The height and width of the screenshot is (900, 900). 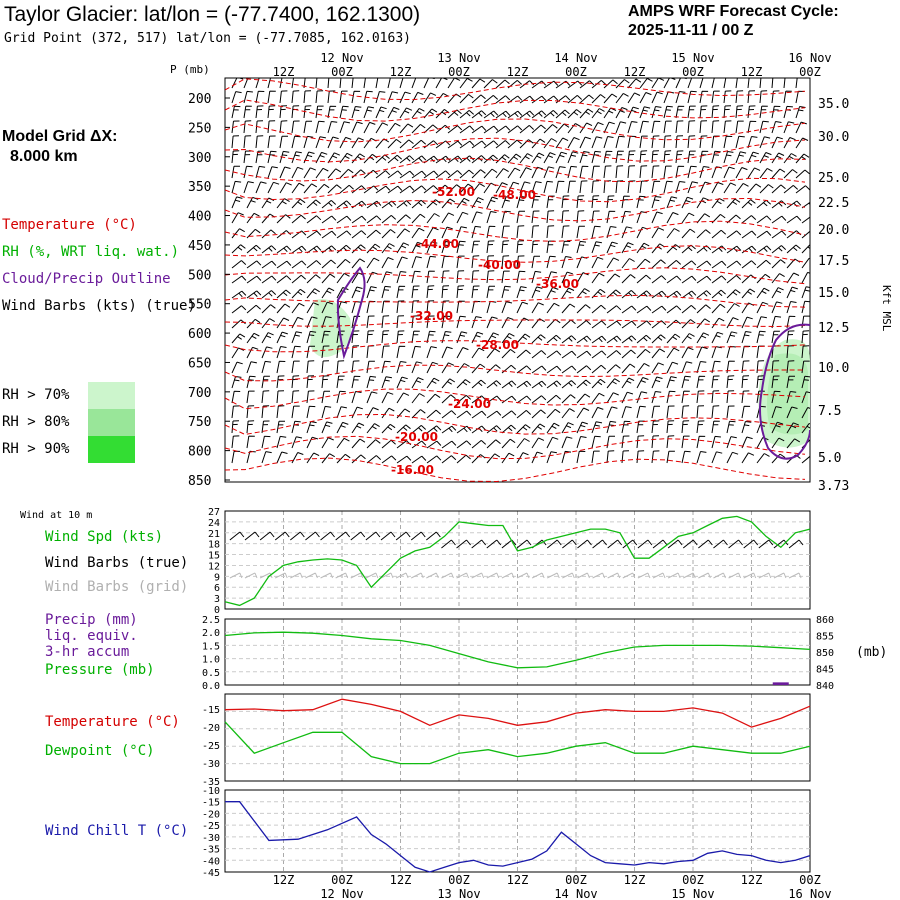 What do you see at coordinates (517, 560) in the screenshot?
I see `panel-frame` at bounding box center [517, 560].